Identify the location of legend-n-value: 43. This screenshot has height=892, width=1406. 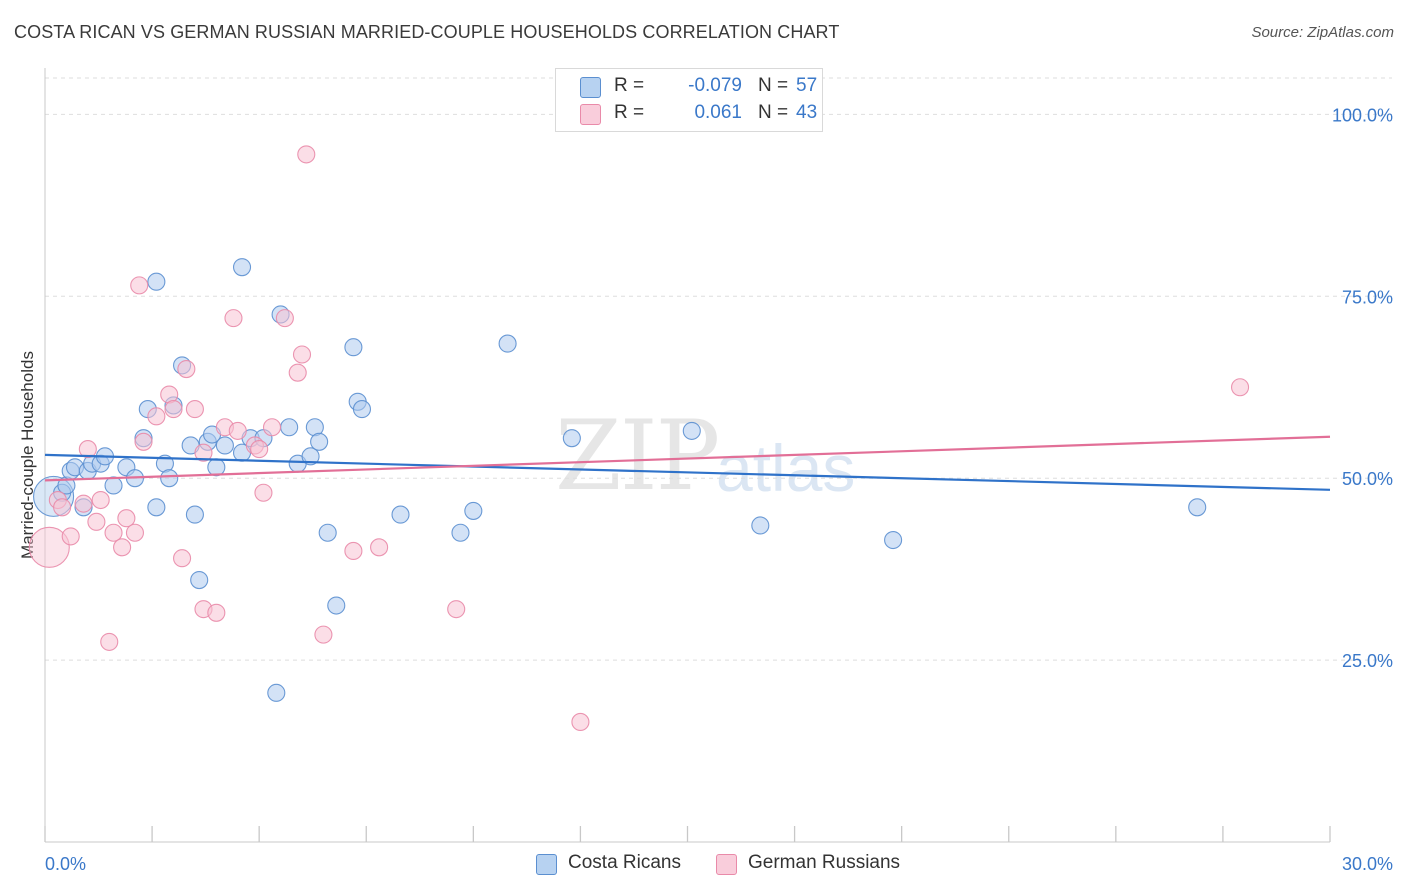
(807, 112).